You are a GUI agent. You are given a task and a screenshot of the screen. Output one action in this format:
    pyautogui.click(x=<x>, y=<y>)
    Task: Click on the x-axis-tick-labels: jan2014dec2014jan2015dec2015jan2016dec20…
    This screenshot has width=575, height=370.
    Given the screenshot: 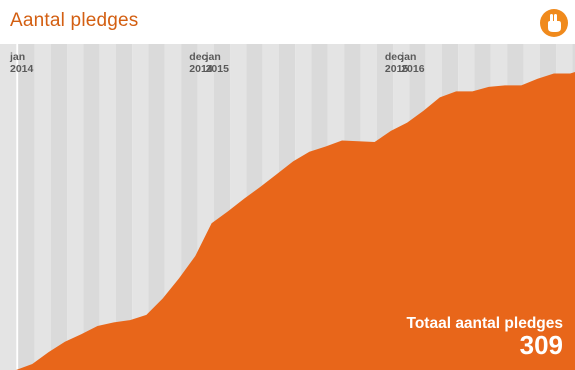 What is the action you would take?
    pyautogui.click(x=217, y=63)
    